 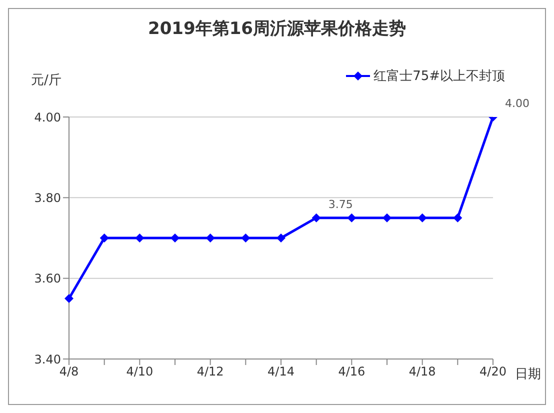 What do you see at coordinates (46, 80) in the screenshot?
I see `y-axis-title: 元/斤` at bounding box center [46, 80].